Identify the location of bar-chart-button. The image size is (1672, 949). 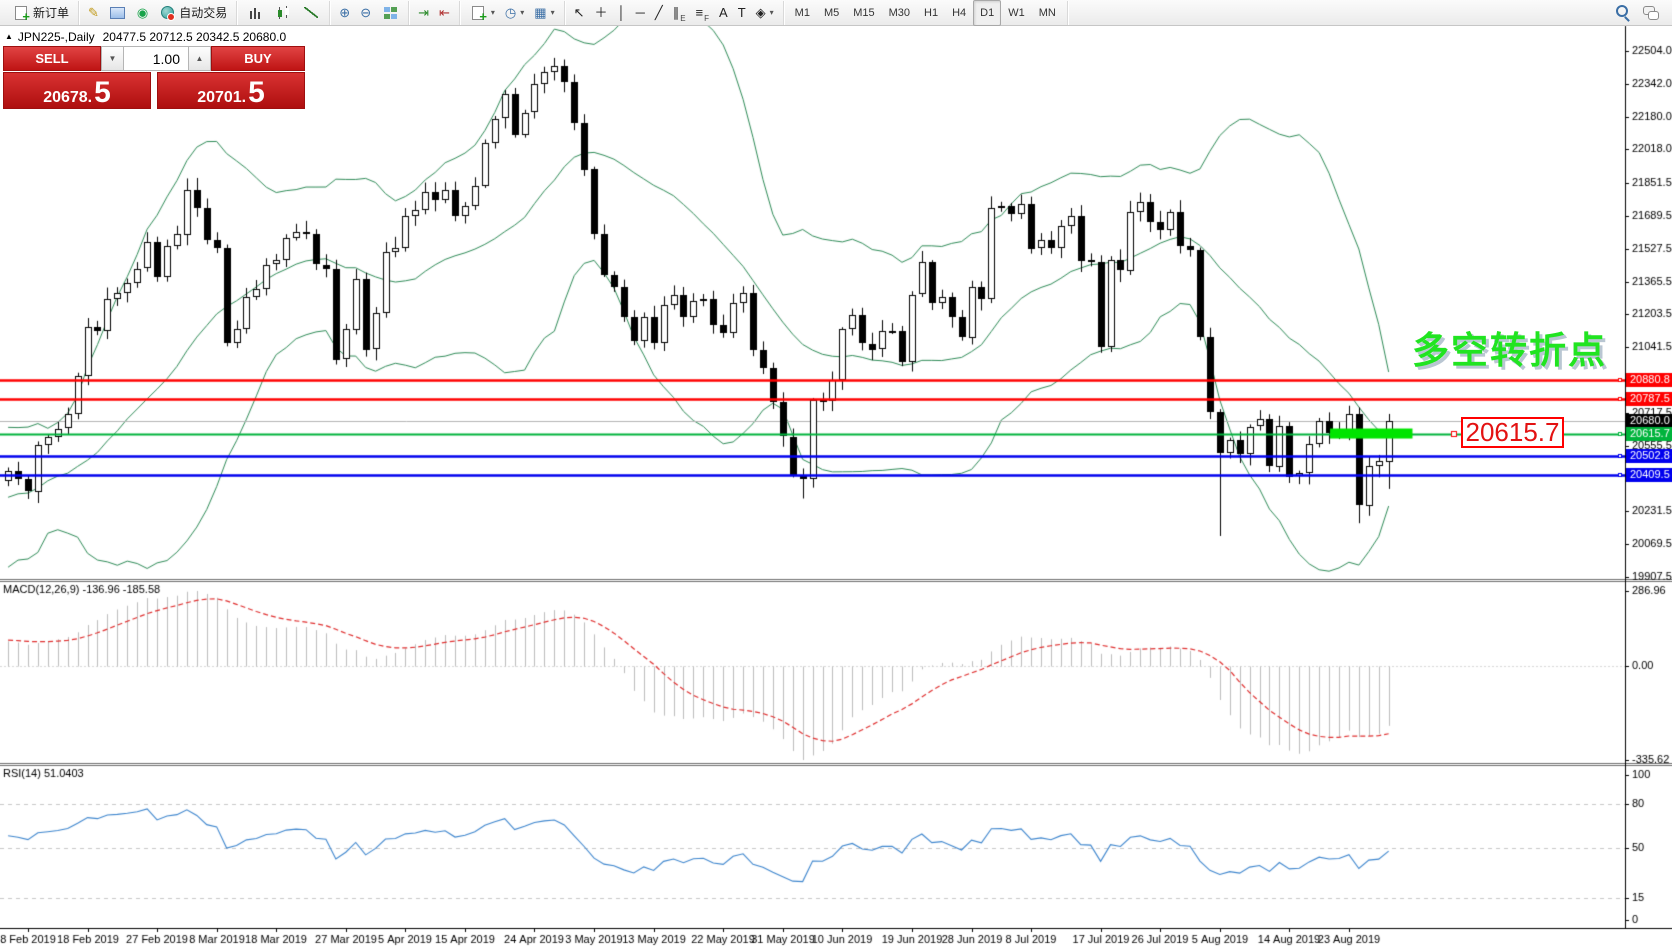
(255, 13).